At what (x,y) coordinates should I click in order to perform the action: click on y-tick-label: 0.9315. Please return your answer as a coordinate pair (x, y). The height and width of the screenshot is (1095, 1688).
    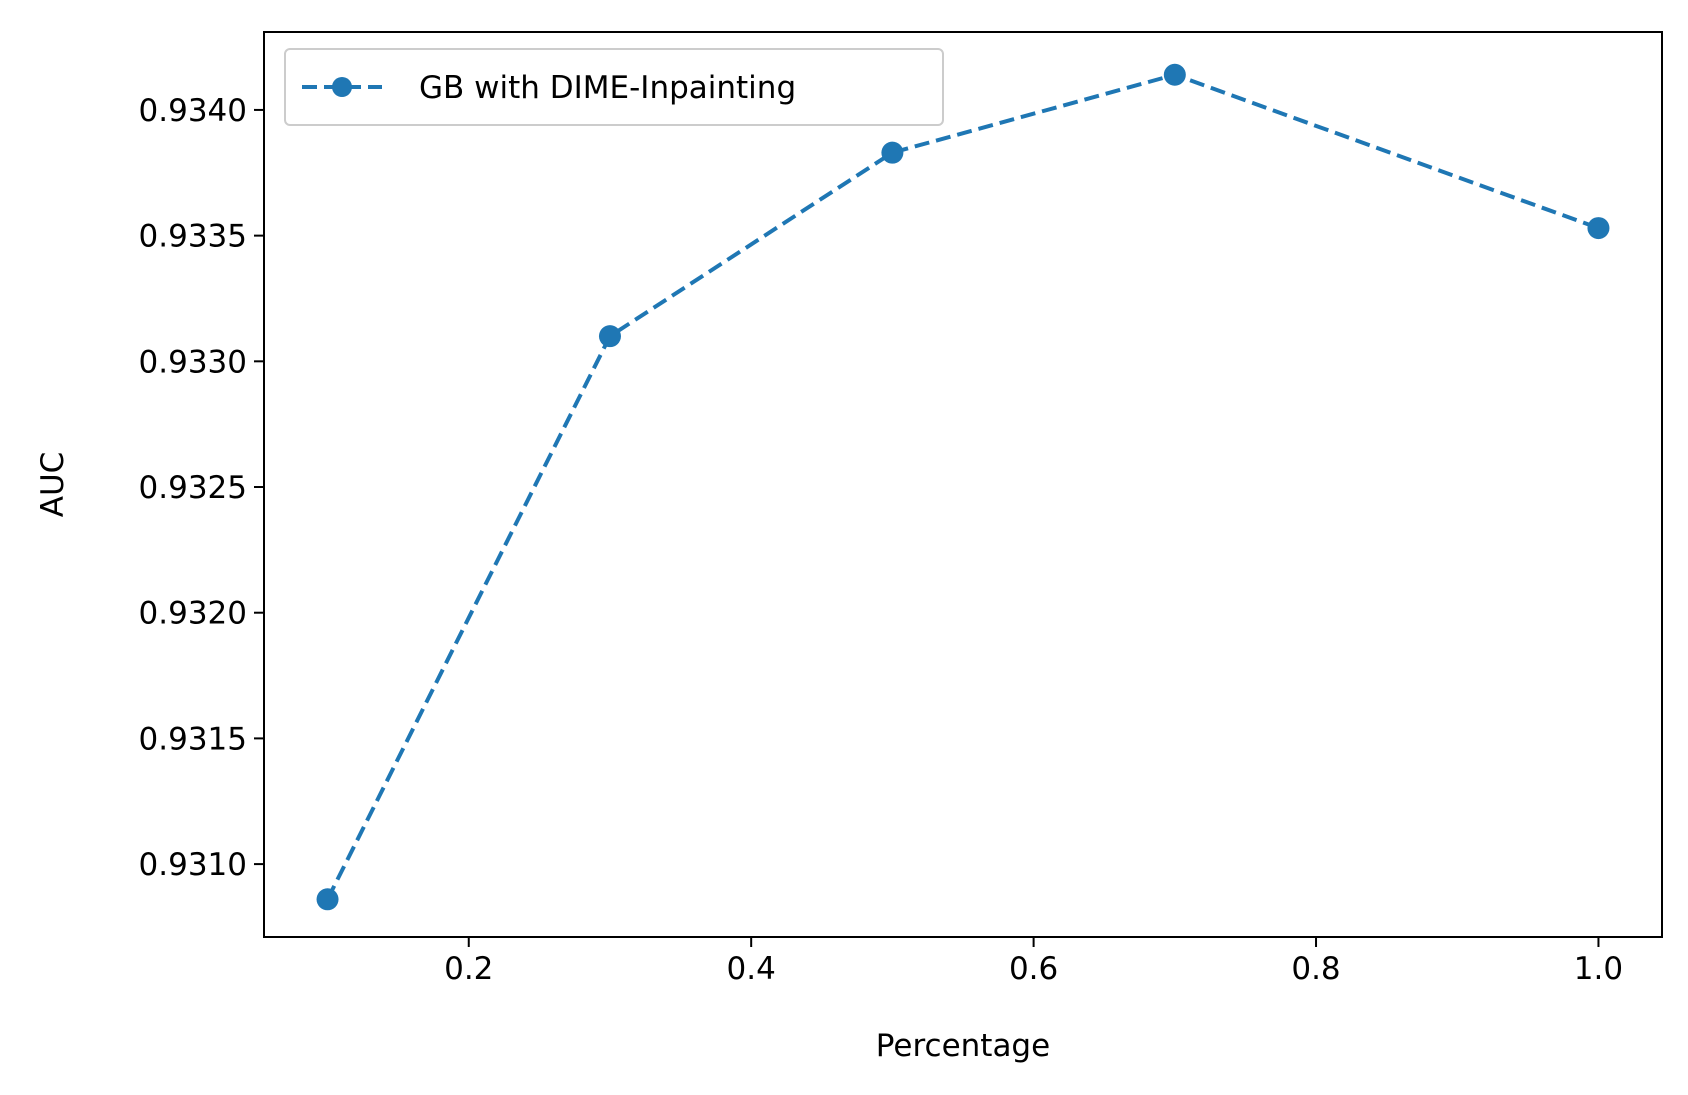
    Looking at the image, I should click on (193, 739).